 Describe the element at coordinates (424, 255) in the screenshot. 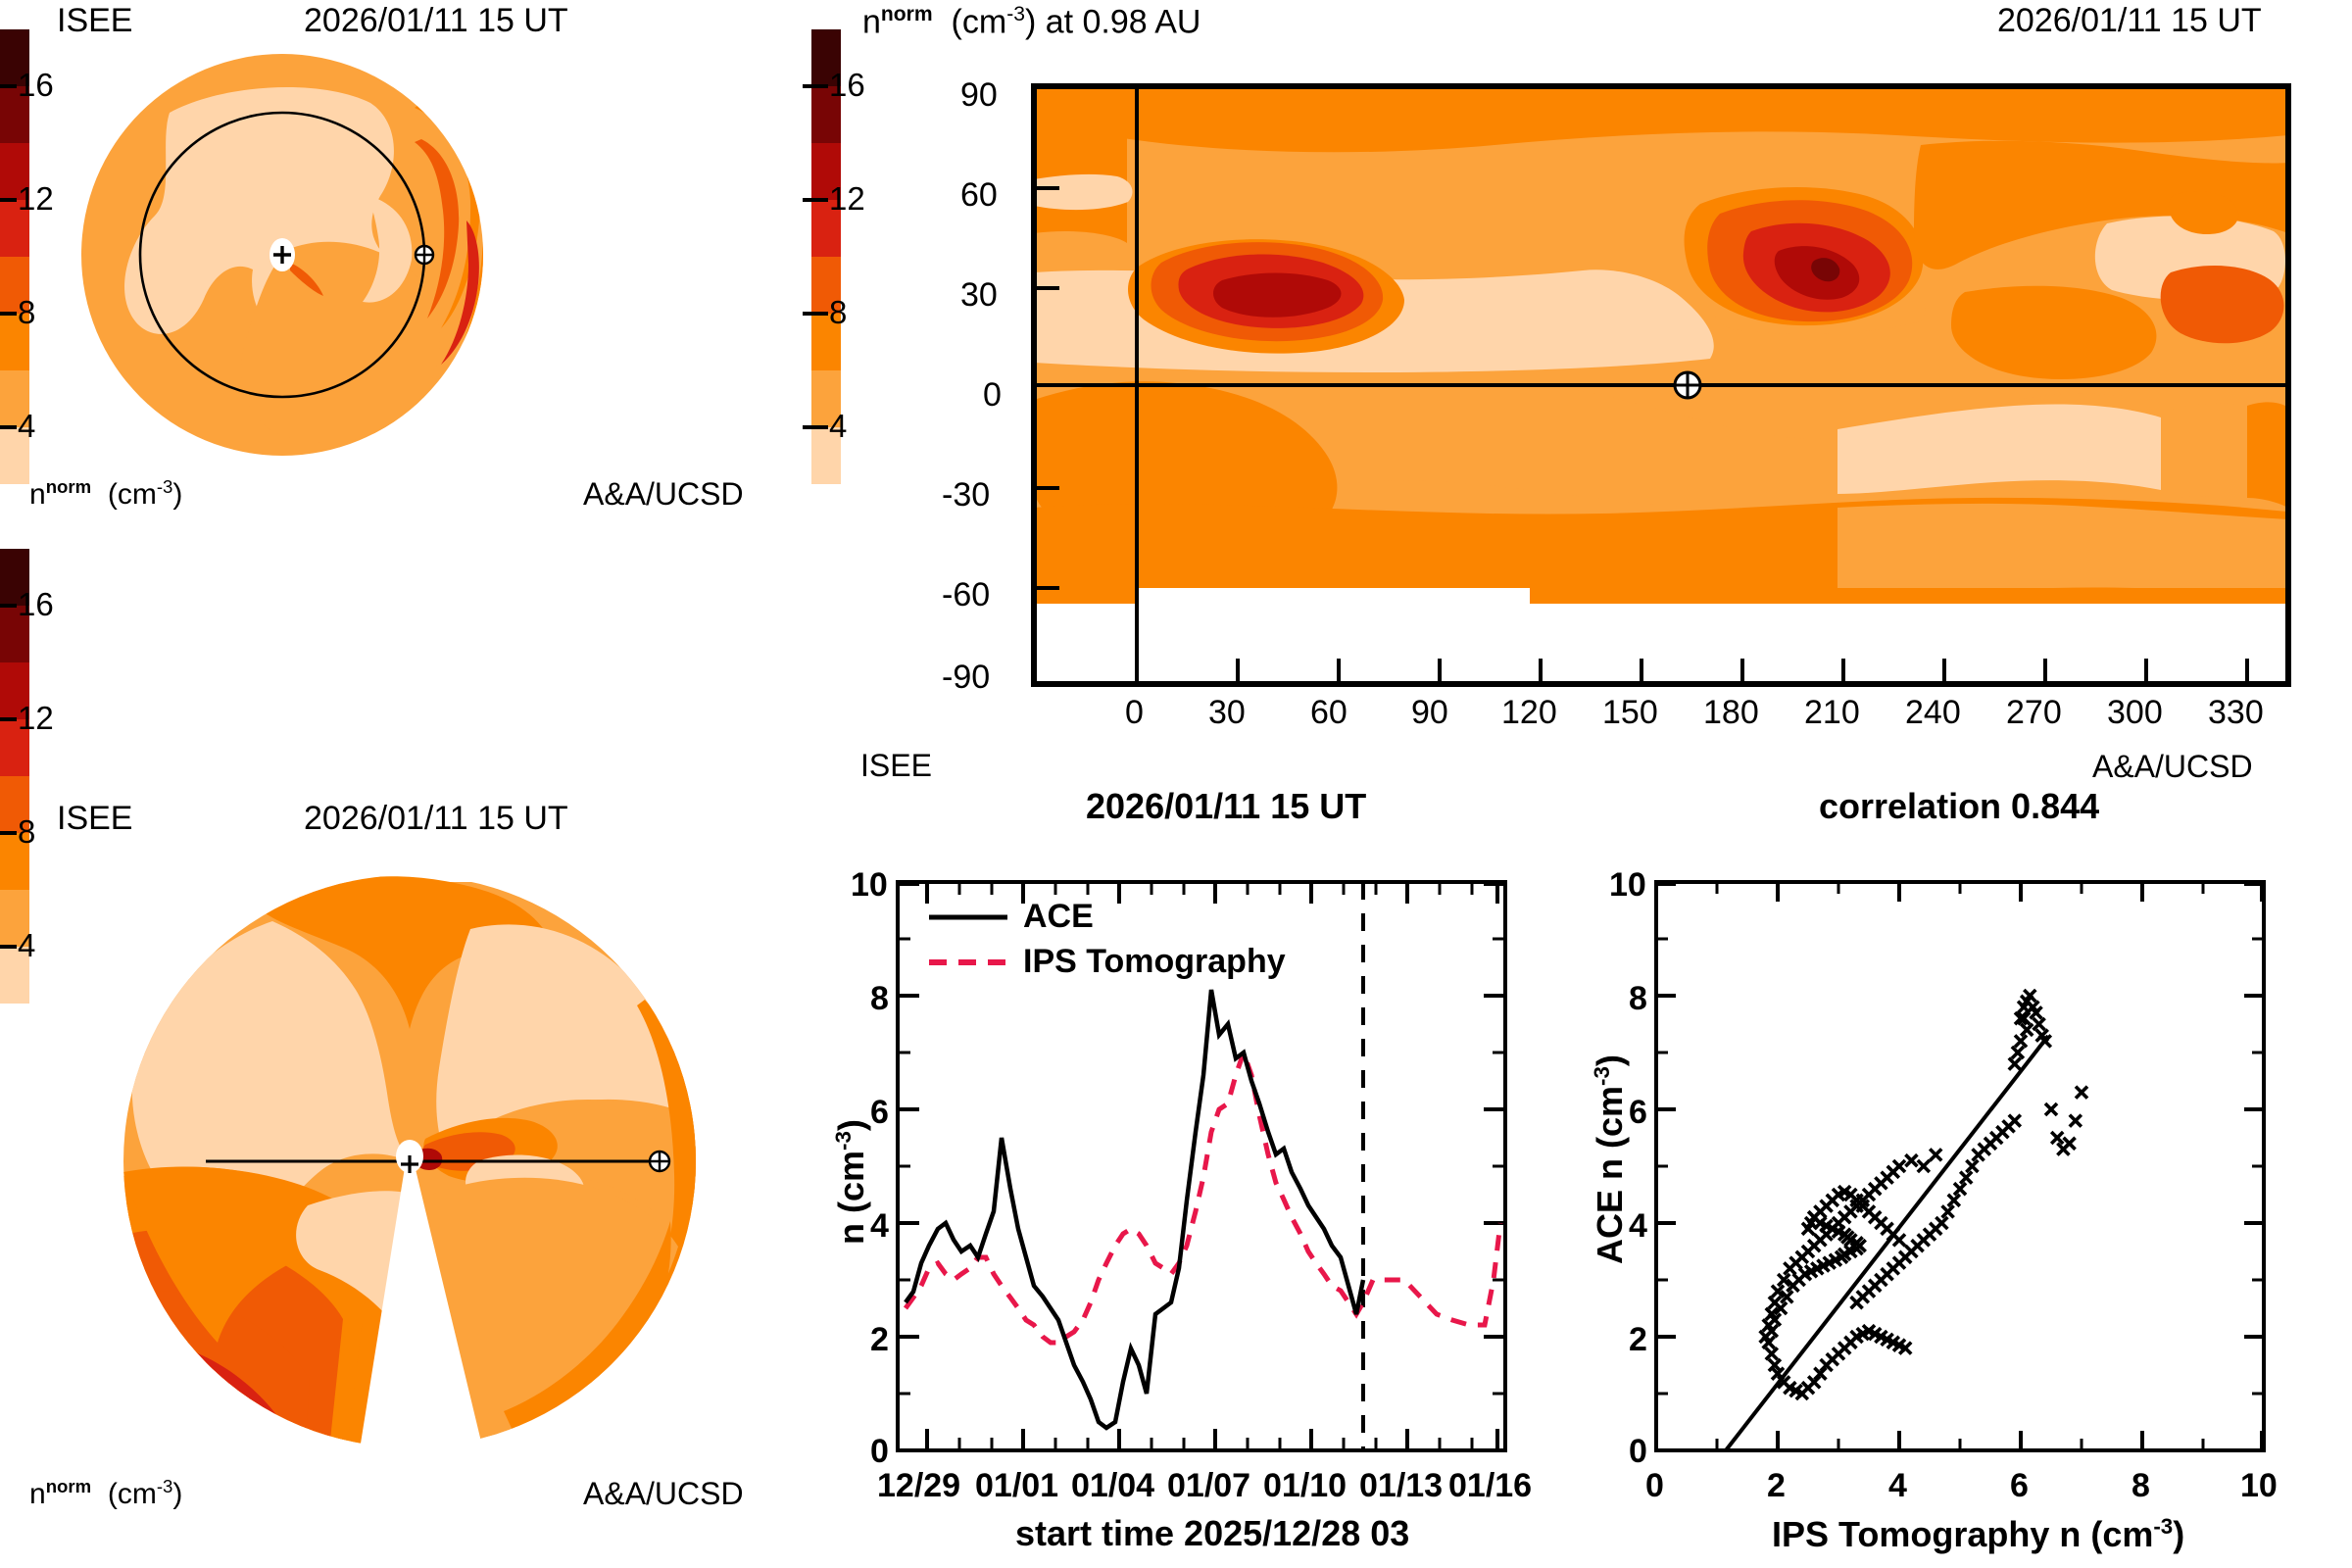

I see `earth-symbol-icon` at that location.